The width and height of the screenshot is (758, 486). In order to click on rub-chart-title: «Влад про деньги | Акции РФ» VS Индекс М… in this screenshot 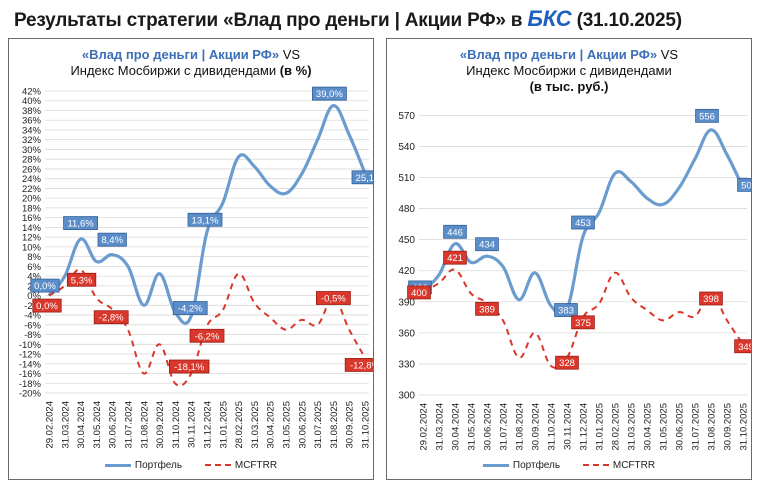, I will do `click(569, 71)`.